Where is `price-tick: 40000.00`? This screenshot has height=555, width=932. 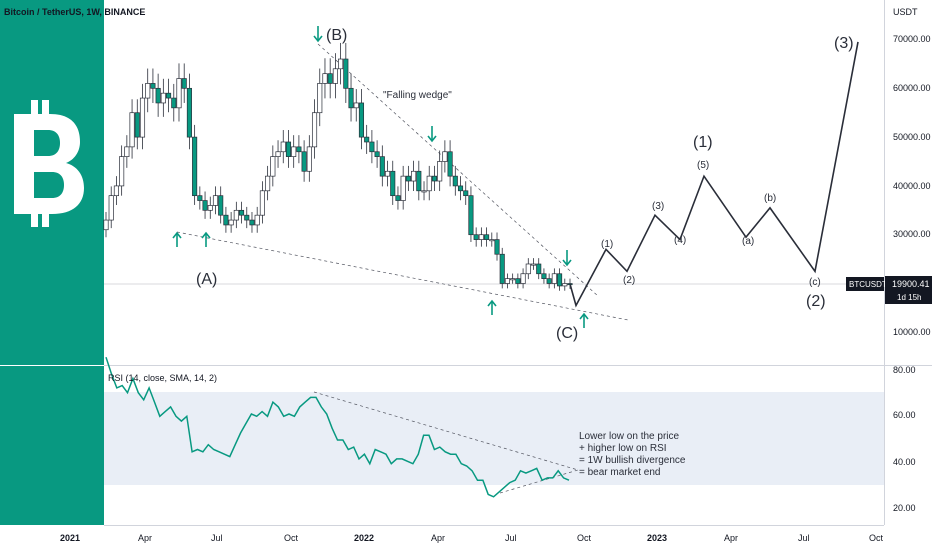 price-tick: 40000.00 is located at coordinates (912, 186).